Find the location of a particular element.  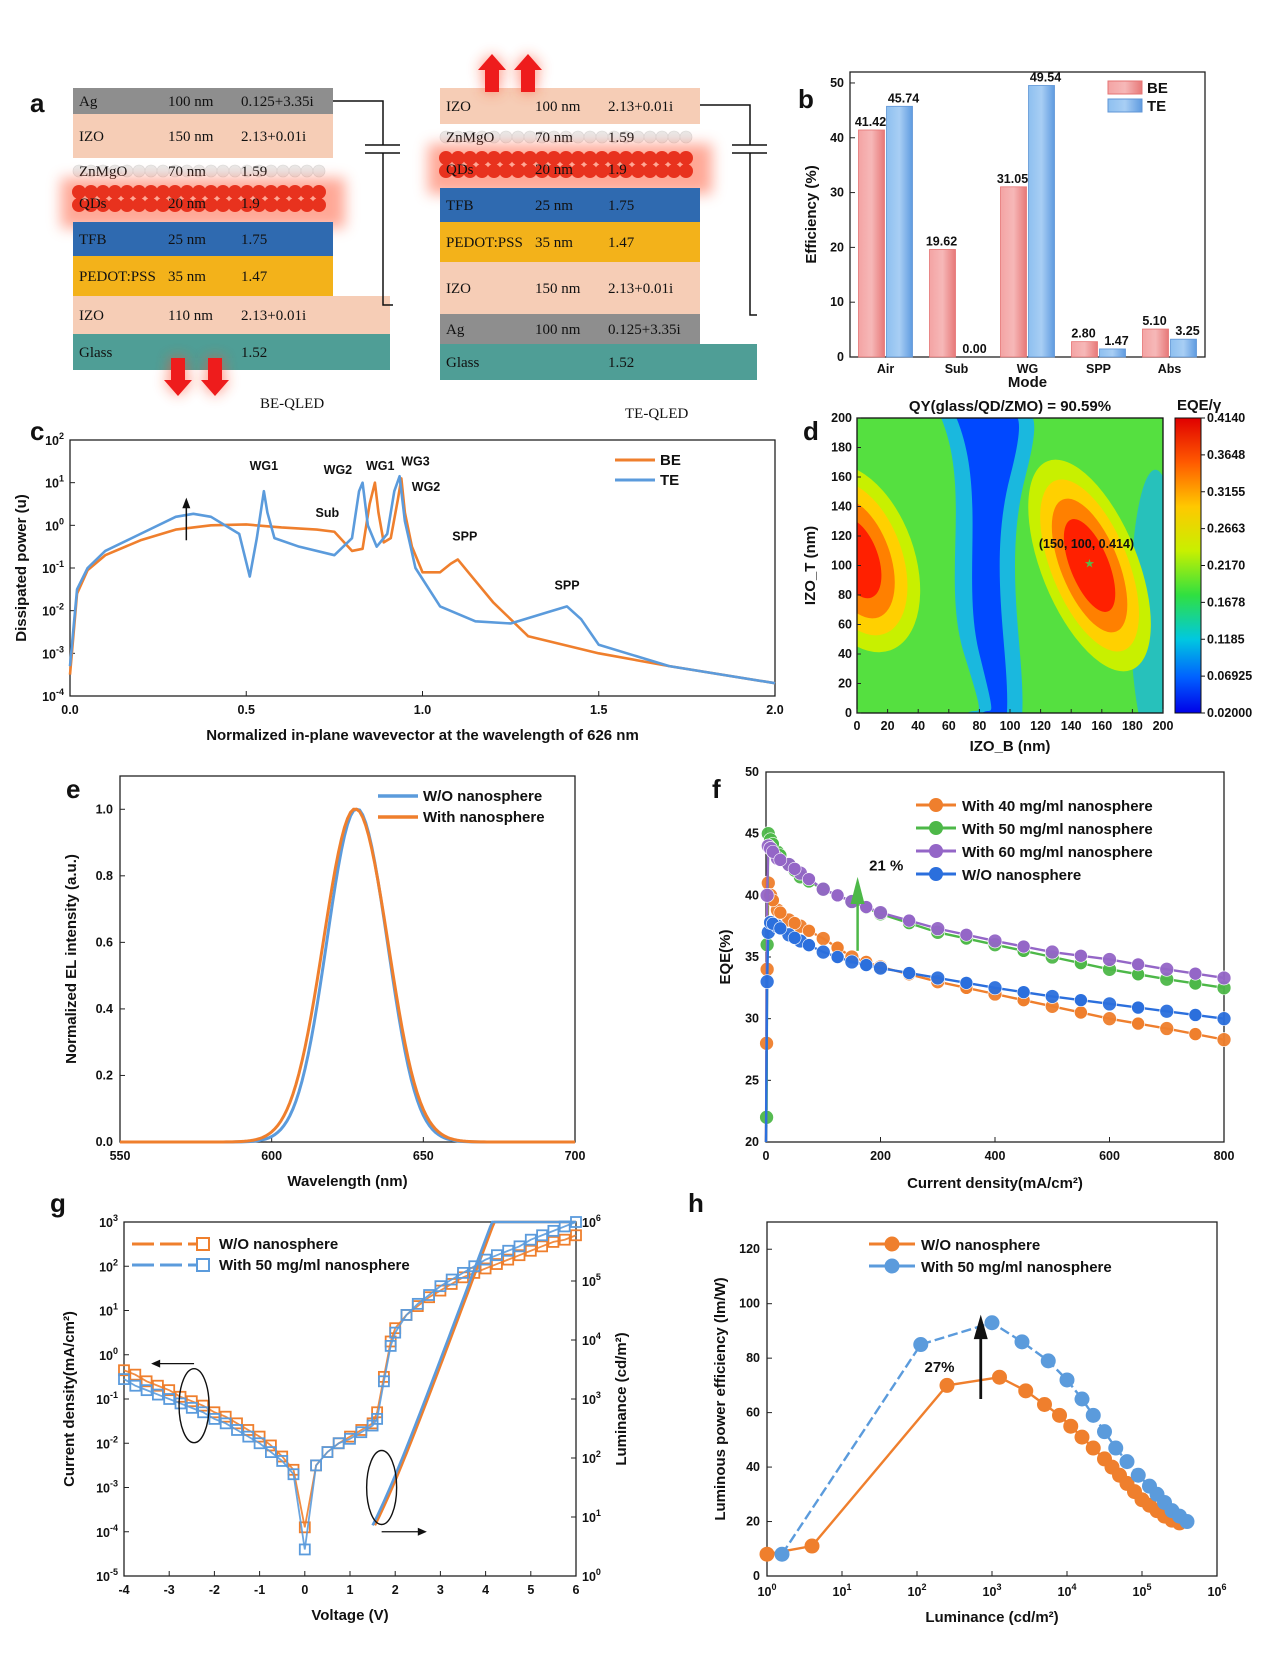

efficiency-line is located at coordinates (984, 1438).